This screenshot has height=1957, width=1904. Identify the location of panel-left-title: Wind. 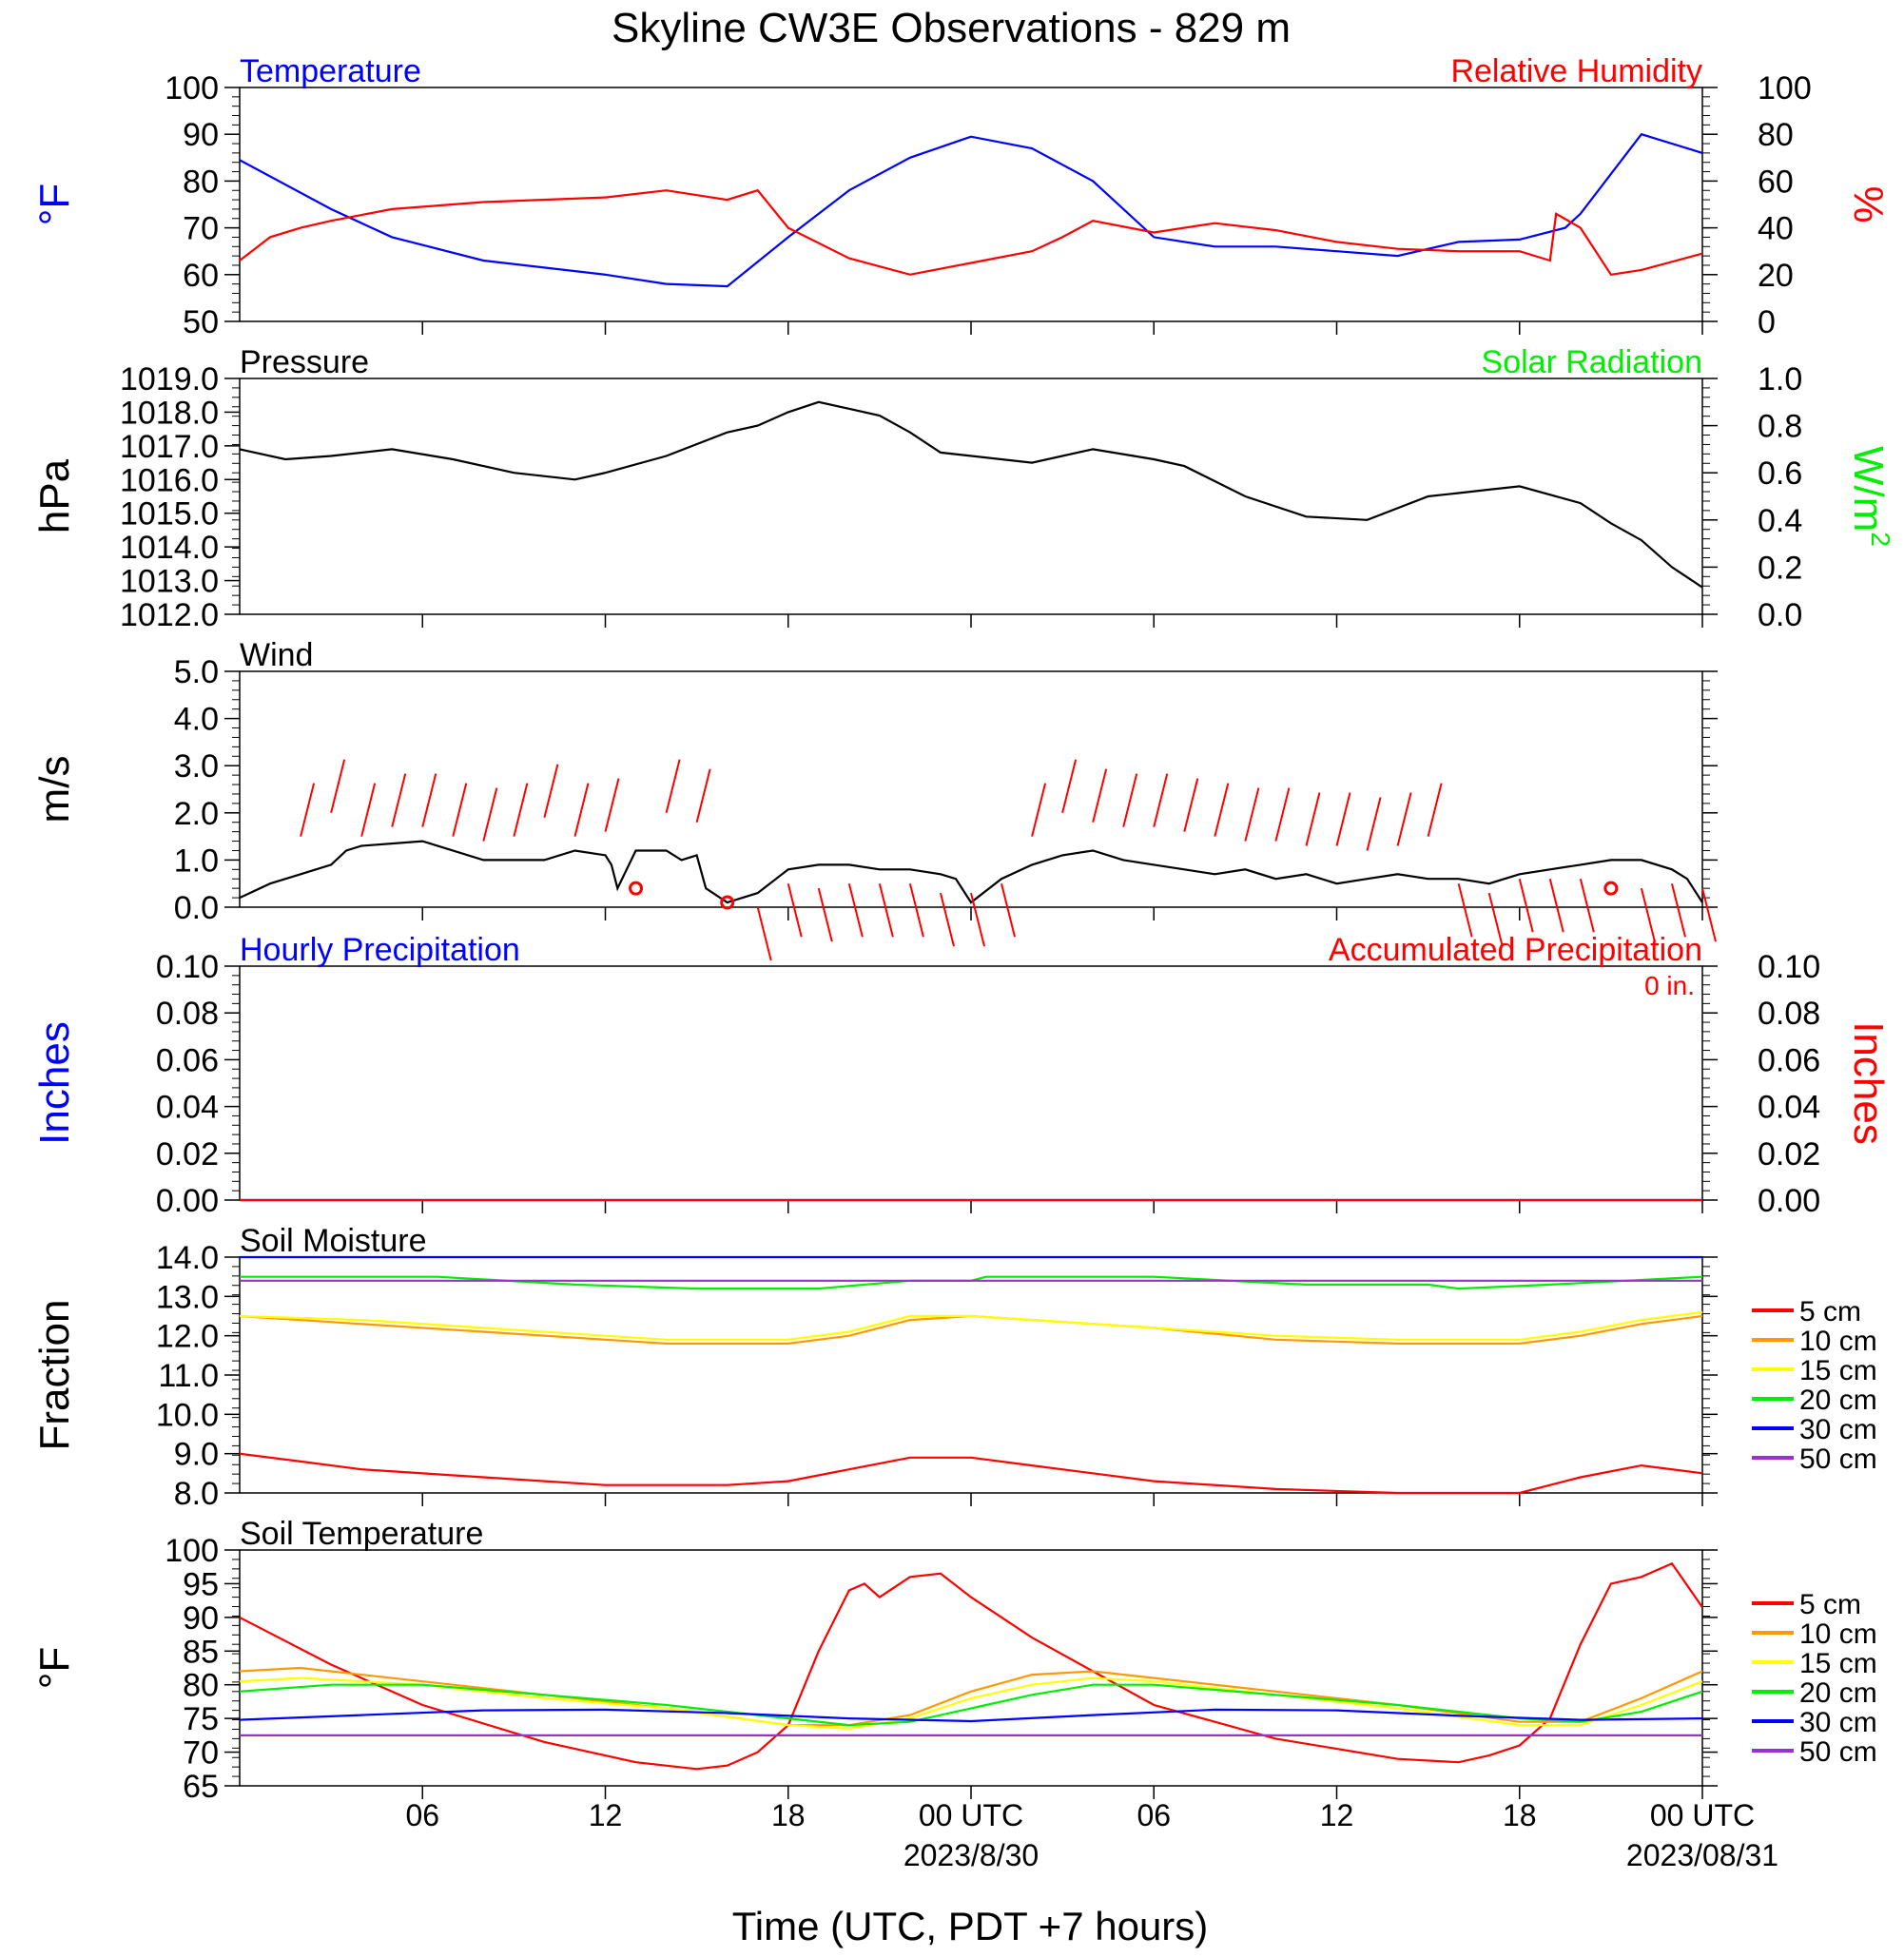
(276, 655).